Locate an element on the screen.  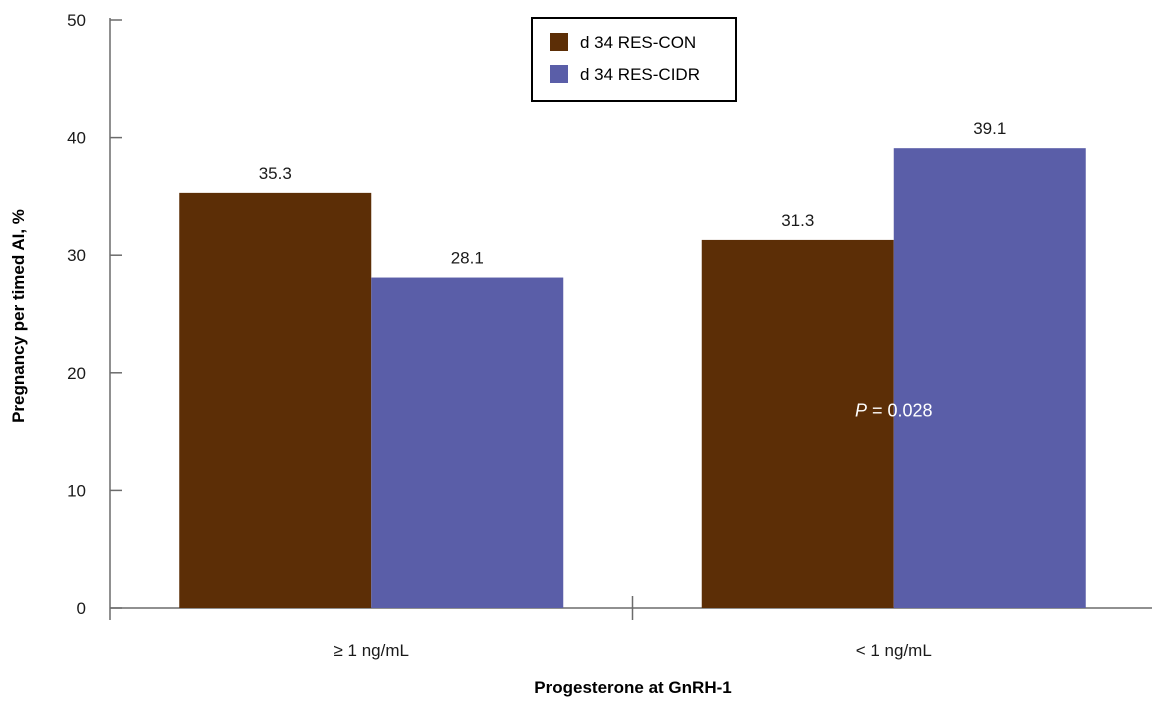
x-tick-label: ≥ 1 ng/mL is located at coordinates (371, 650).